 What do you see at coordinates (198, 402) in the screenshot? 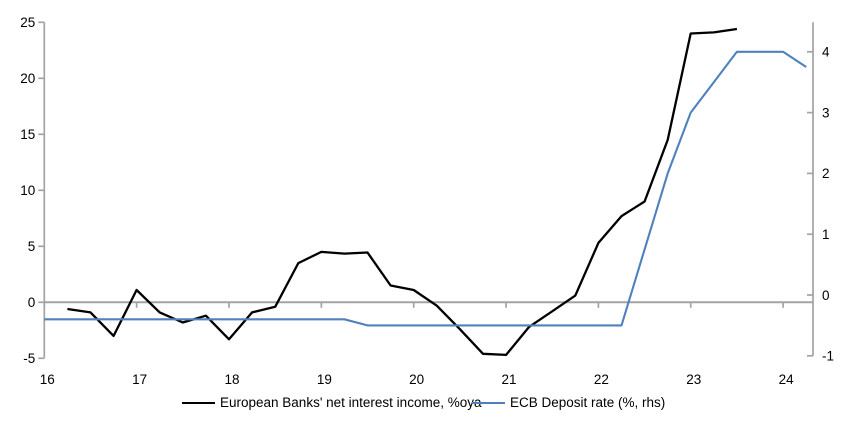
I see `legend-swatch-european-banks-nii` at bounding box center [198, 402].